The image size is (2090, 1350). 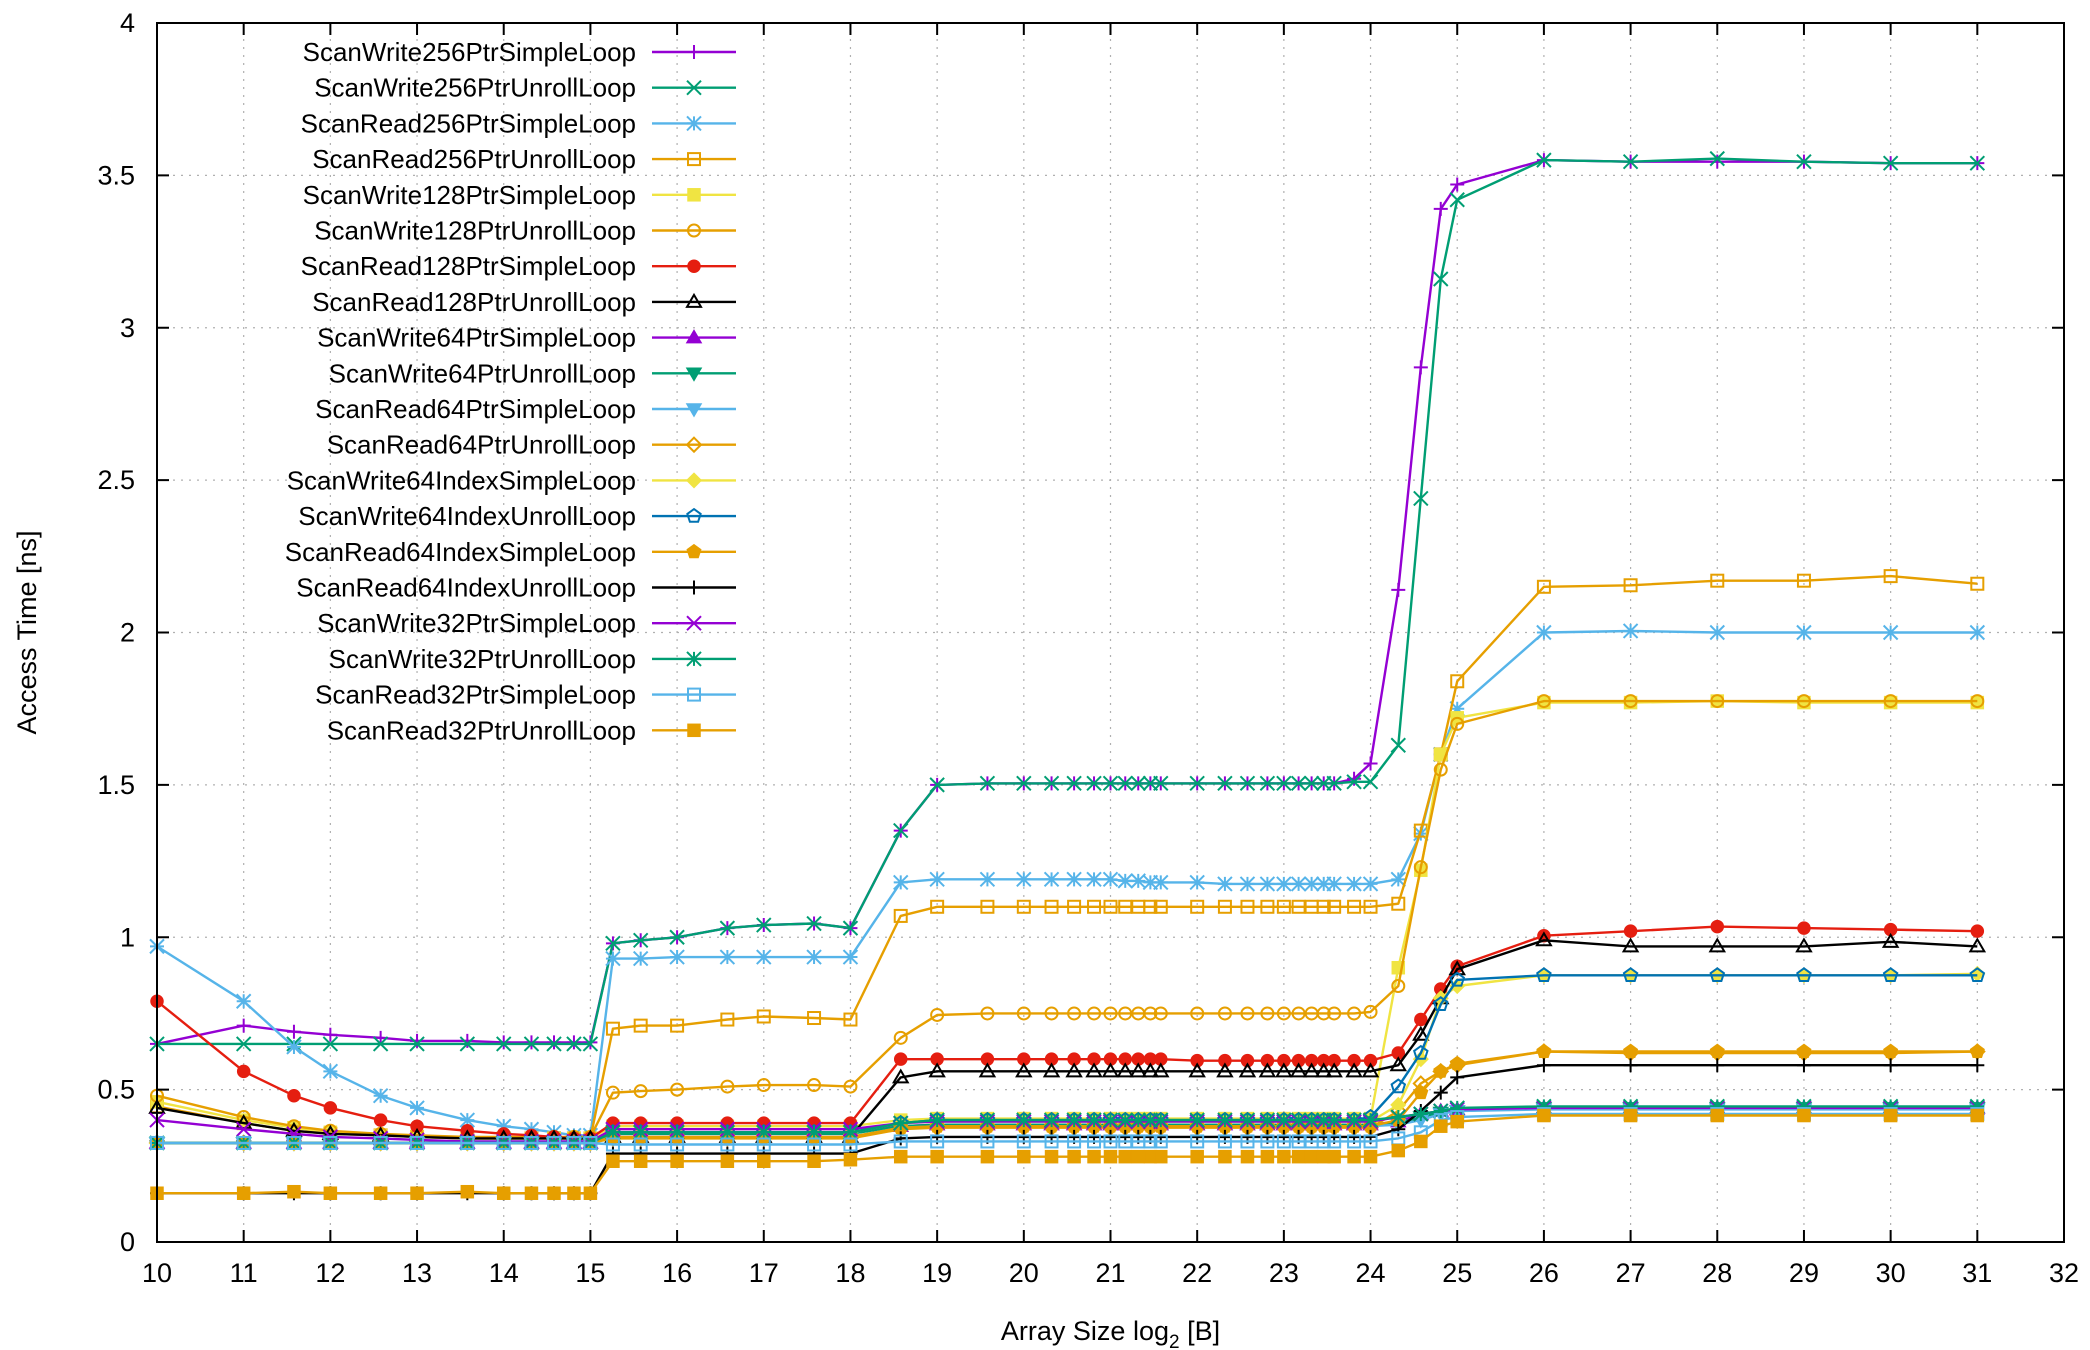 What do you see at coordinates (1067, 1038) in the screenshot?
I see `series-ScanRead128PtrUnrollLoop` at bounding box center [1067, 1038].